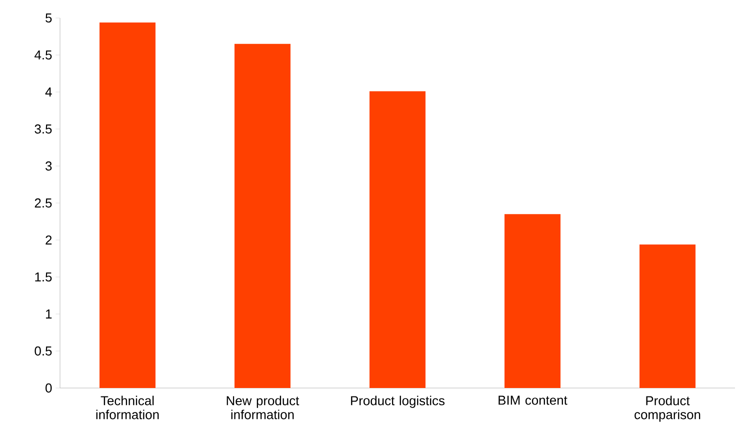 The image size is (737, 438). What do you see at coordinates (398, 402) in the screenshot?
I see `x-tick-label: Product logistics` at bounding box center [398, 402].